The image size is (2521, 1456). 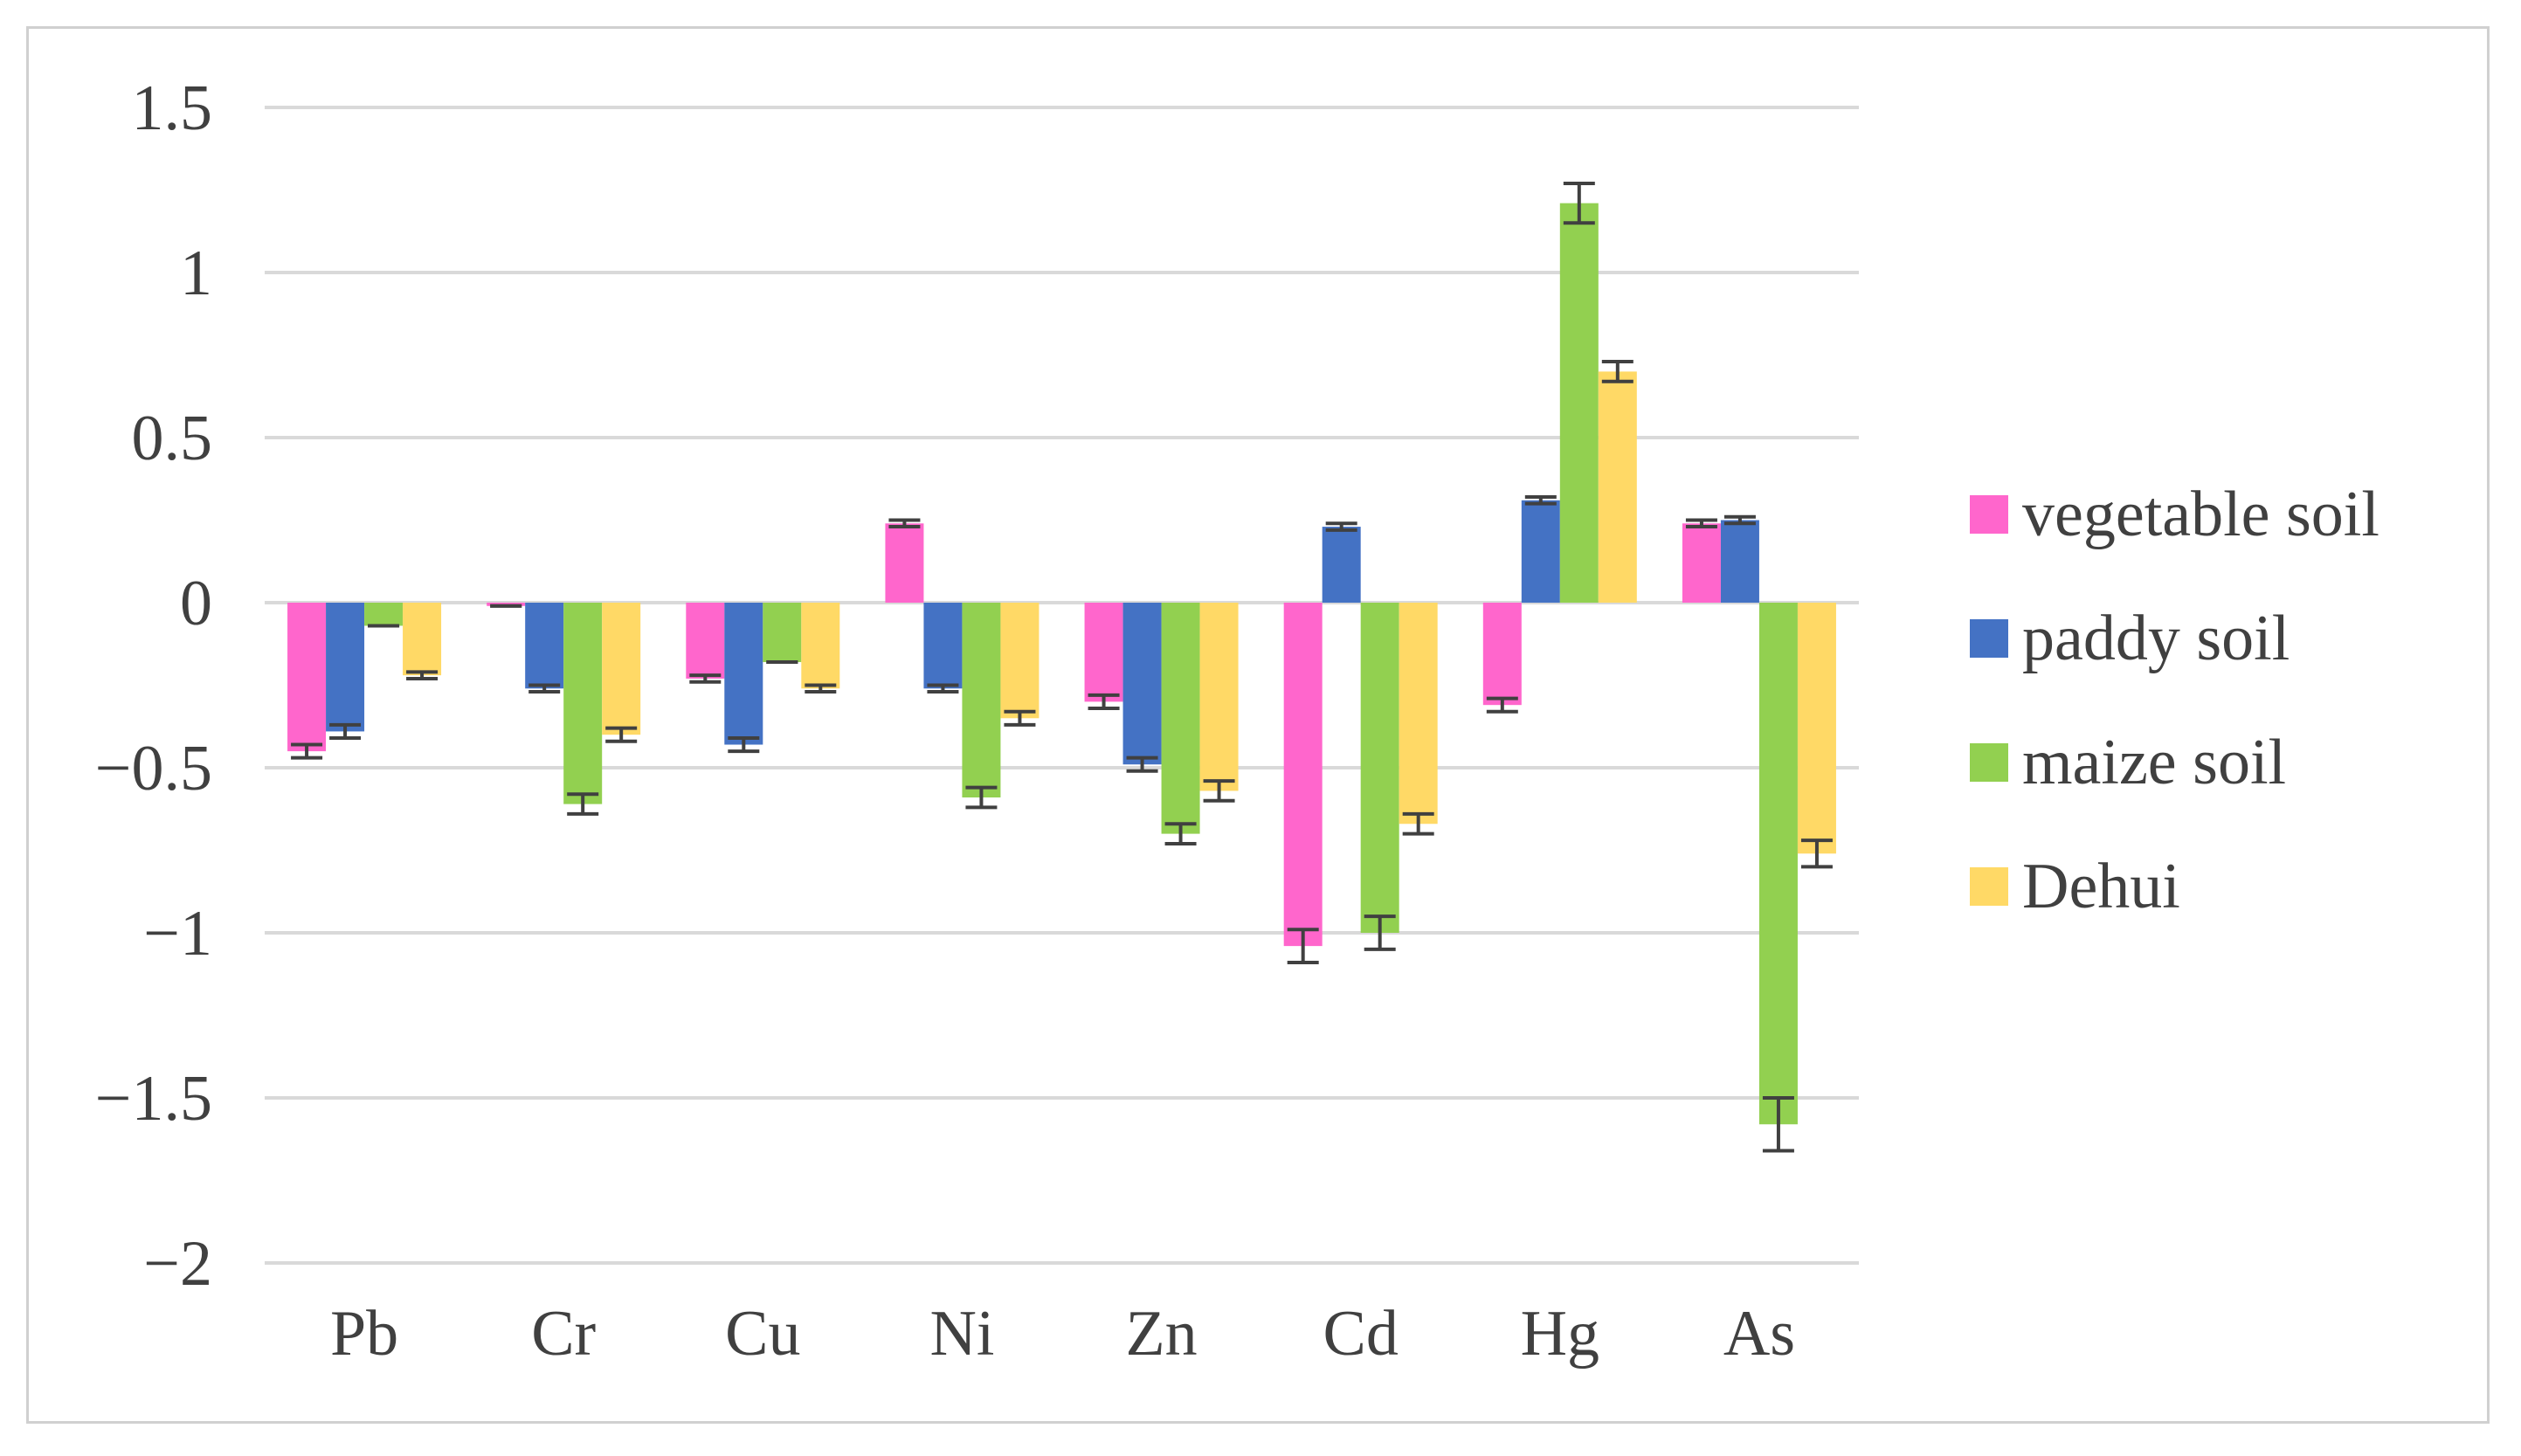 I want to click on bar-maize-soil-cd, so click(x=1379, y=768).